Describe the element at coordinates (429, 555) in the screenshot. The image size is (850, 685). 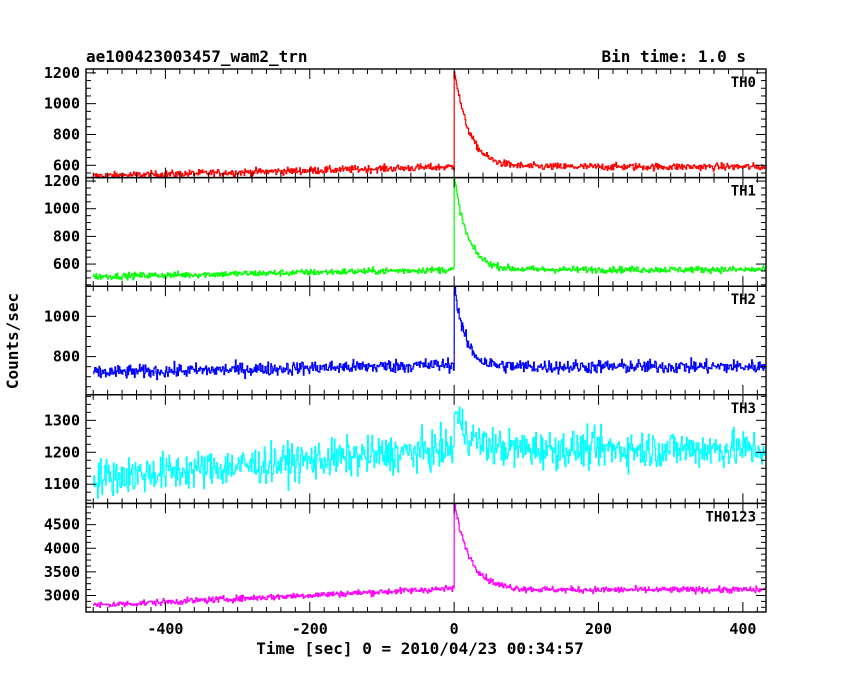
I see `series-th0123-line` at that location.